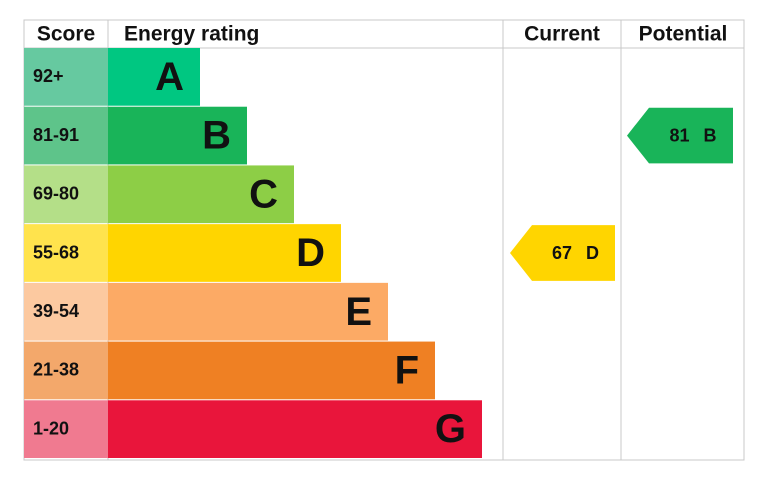  What do you see at coordinates (358, 312) in the screenshot?
I see `rating-letter: E` at bounding box center [358, 312].